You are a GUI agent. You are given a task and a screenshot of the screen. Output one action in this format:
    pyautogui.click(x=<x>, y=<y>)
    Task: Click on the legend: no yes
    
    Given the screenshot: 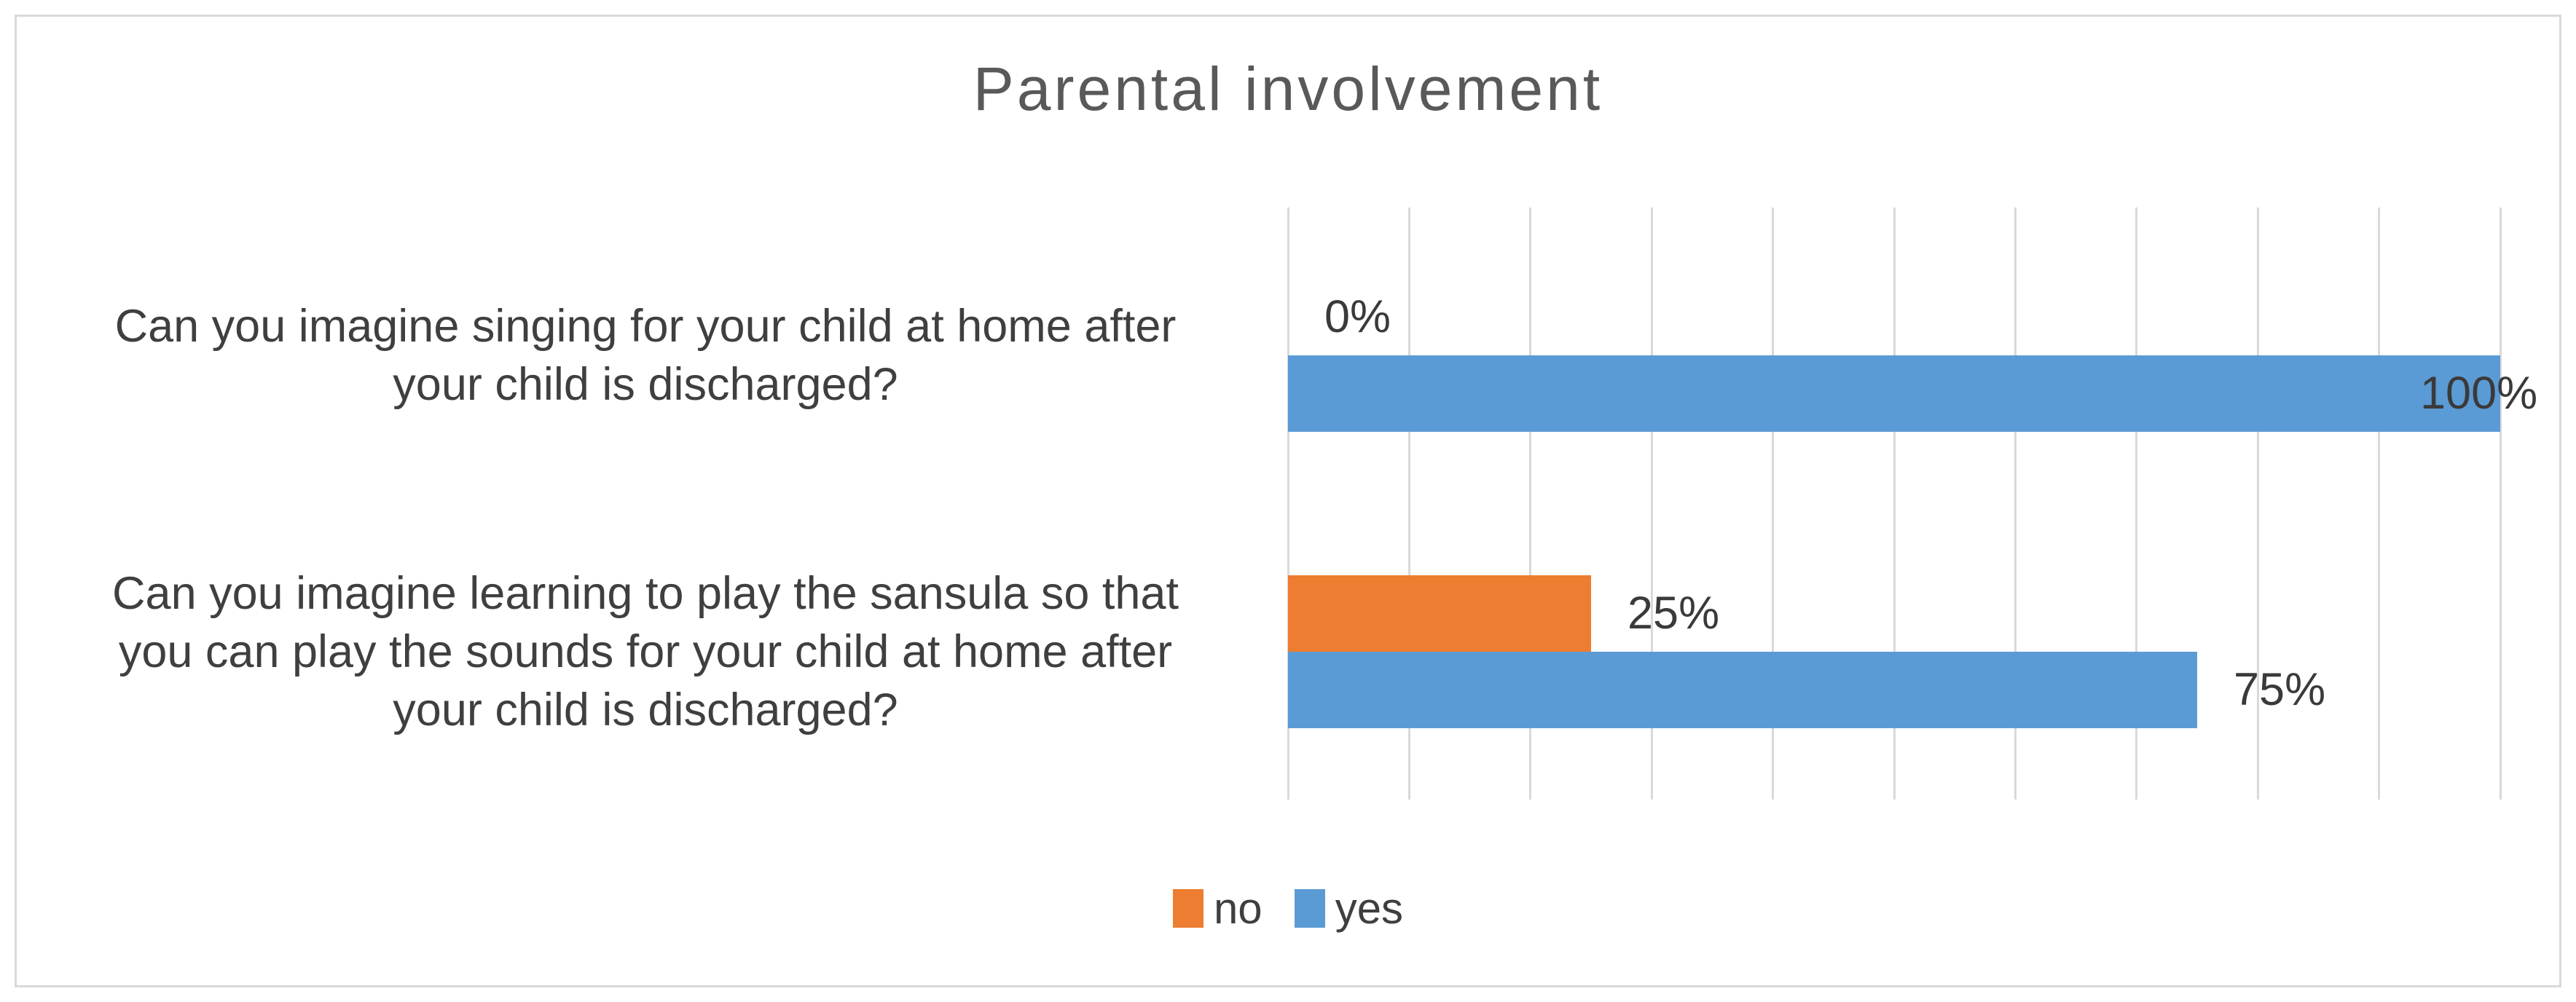 What is the action you would take?
    pyautogui.click(x=1288, y=908)
    